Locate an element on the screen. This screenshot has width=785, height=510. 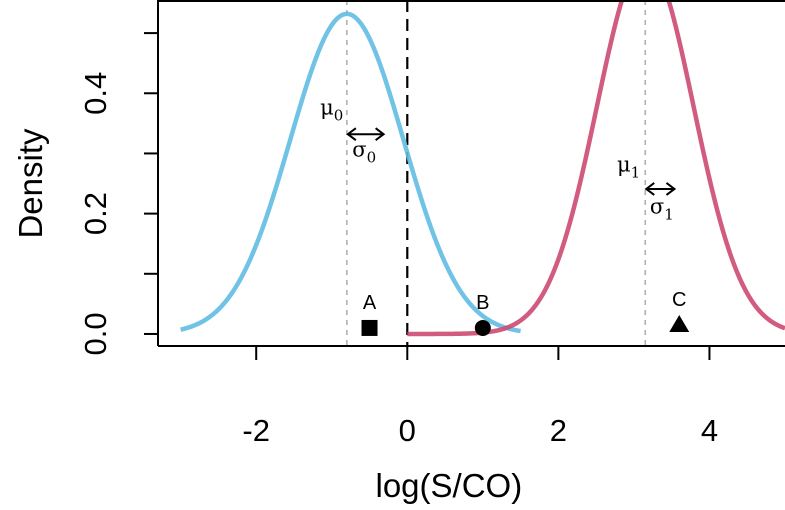
x-tick-label: 4 is located at coordinates (709, 430).